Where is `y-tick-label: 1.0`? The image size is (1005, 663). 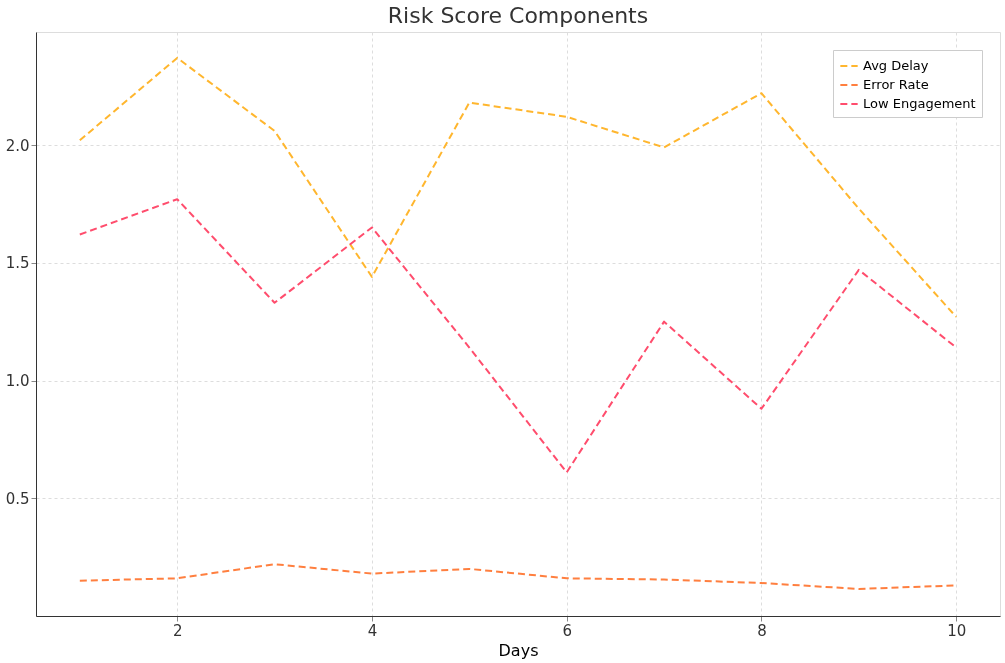 y-tick-label: 1.0 is located at coordinates (17, 381).